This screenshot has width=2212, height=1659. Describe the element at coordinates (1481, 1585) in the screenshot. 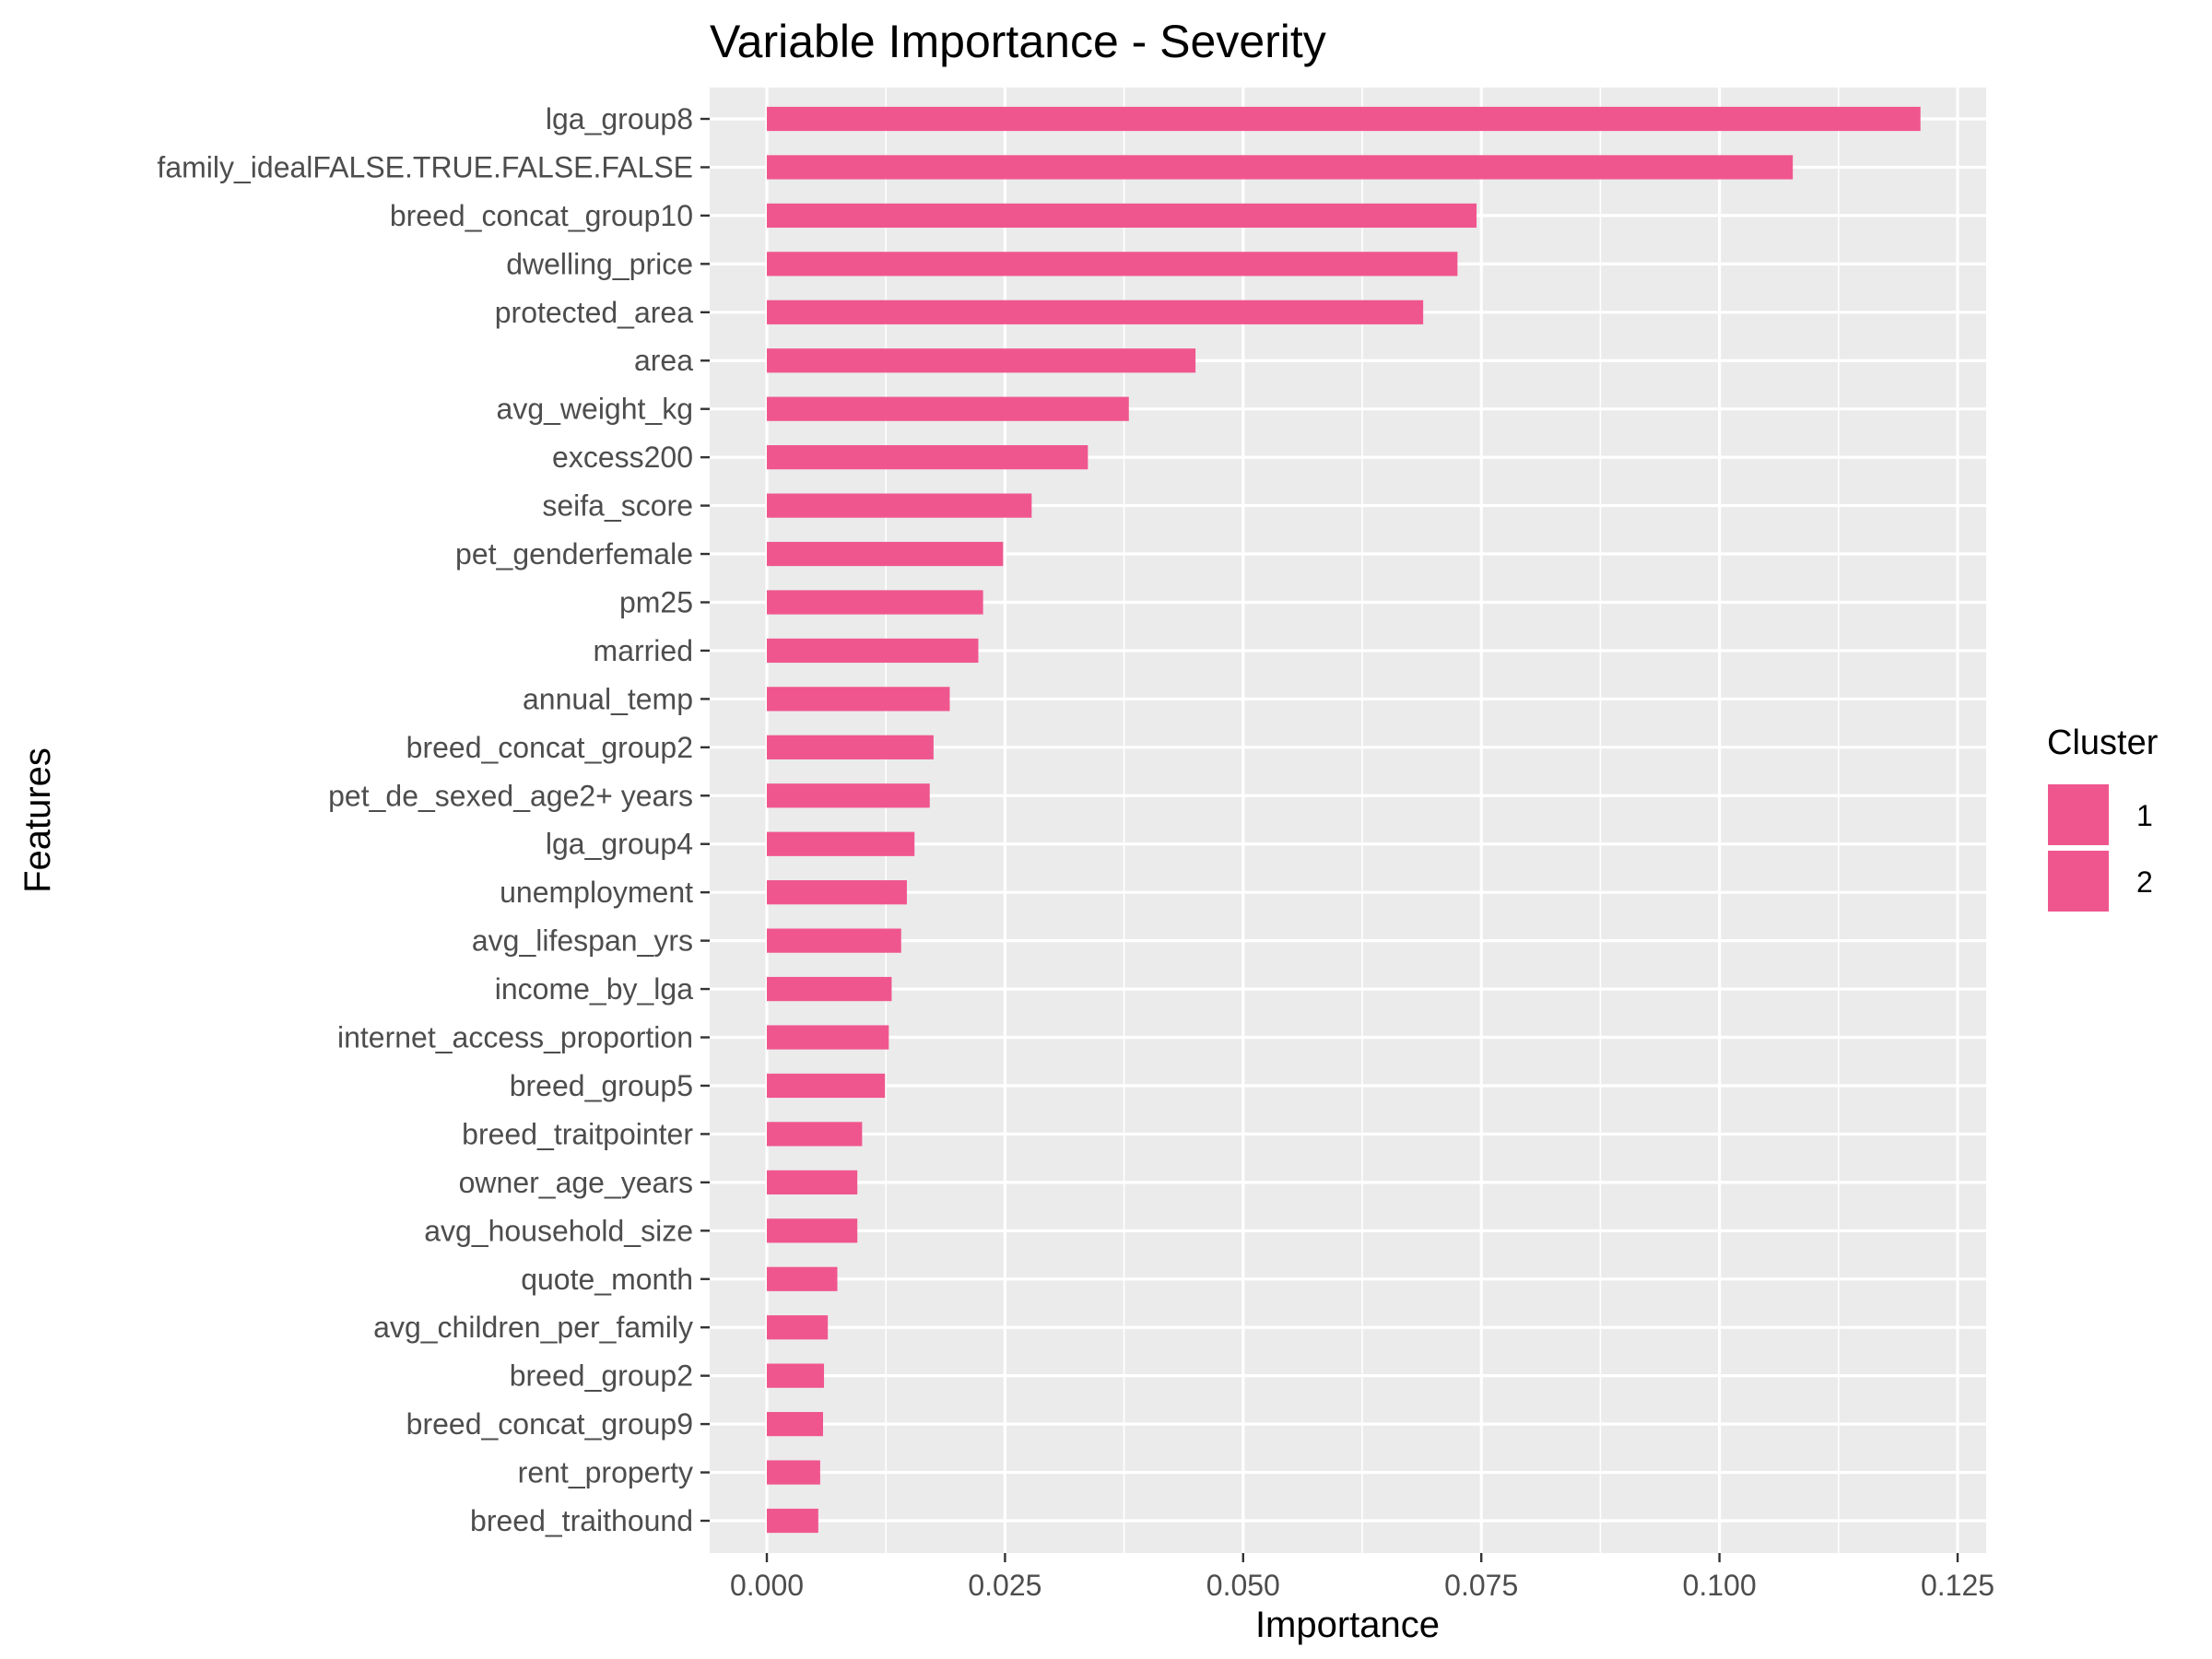

I see `x-tick-label: 0.075` at that location.